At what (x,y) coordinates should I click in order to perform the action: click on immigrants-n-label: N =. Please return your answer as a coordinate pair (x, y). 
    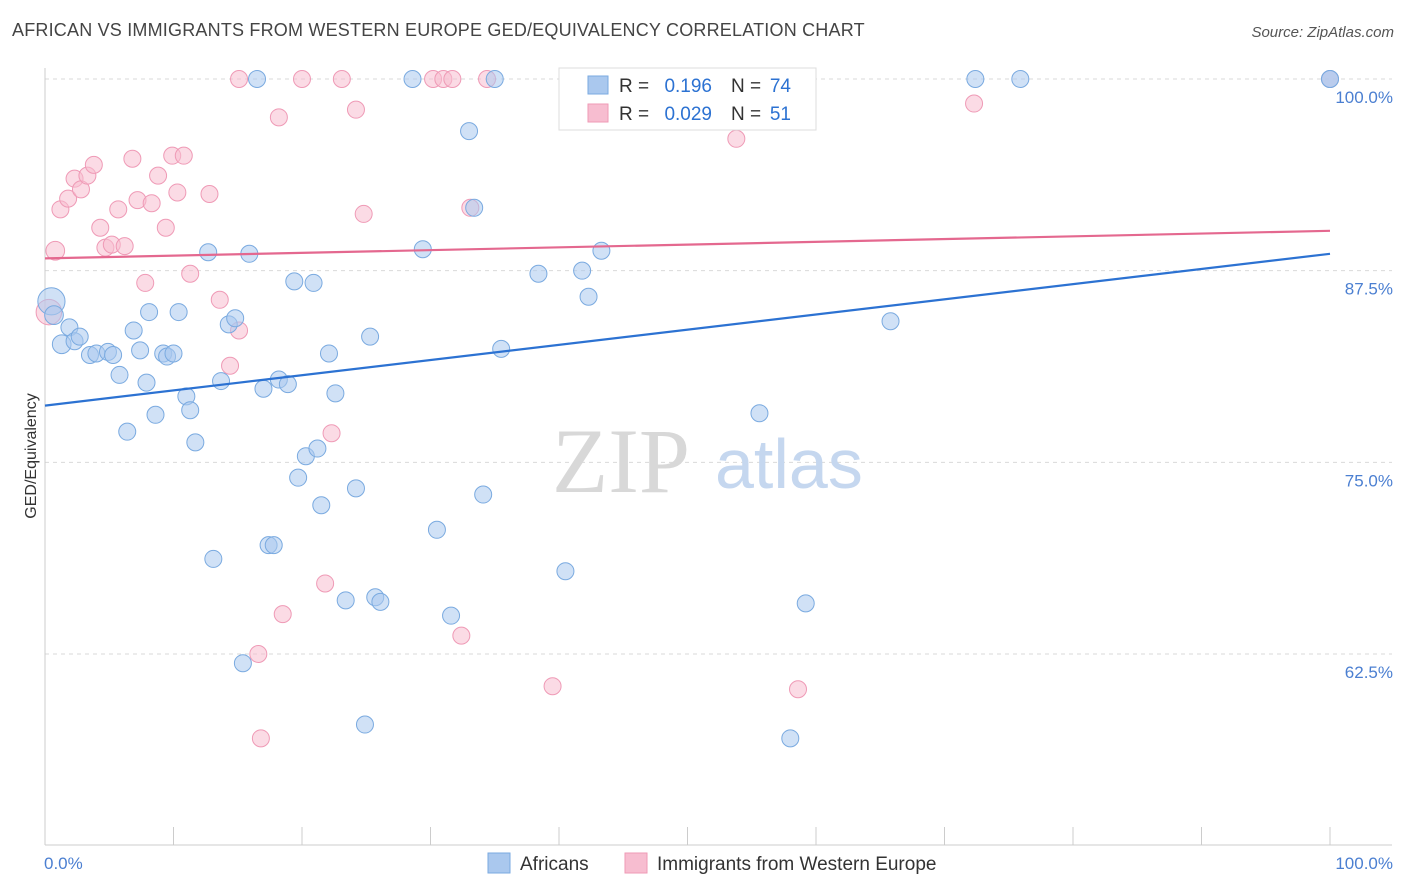
    Looking at the image, I should click on (746, 114).